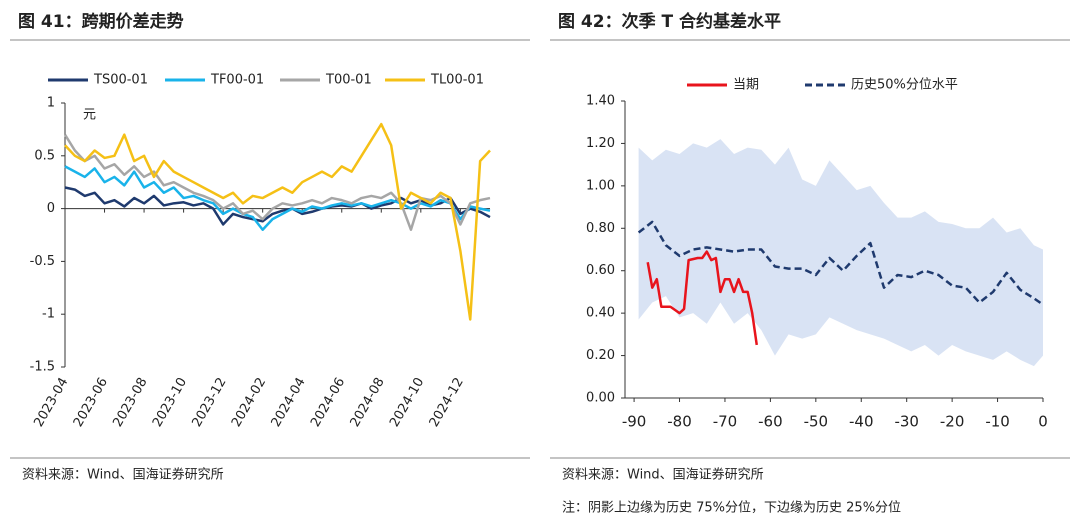 The width and height of the screenshot is (1080, 528). I want to click on y-tick-label: 0.5, so click(44, 155).